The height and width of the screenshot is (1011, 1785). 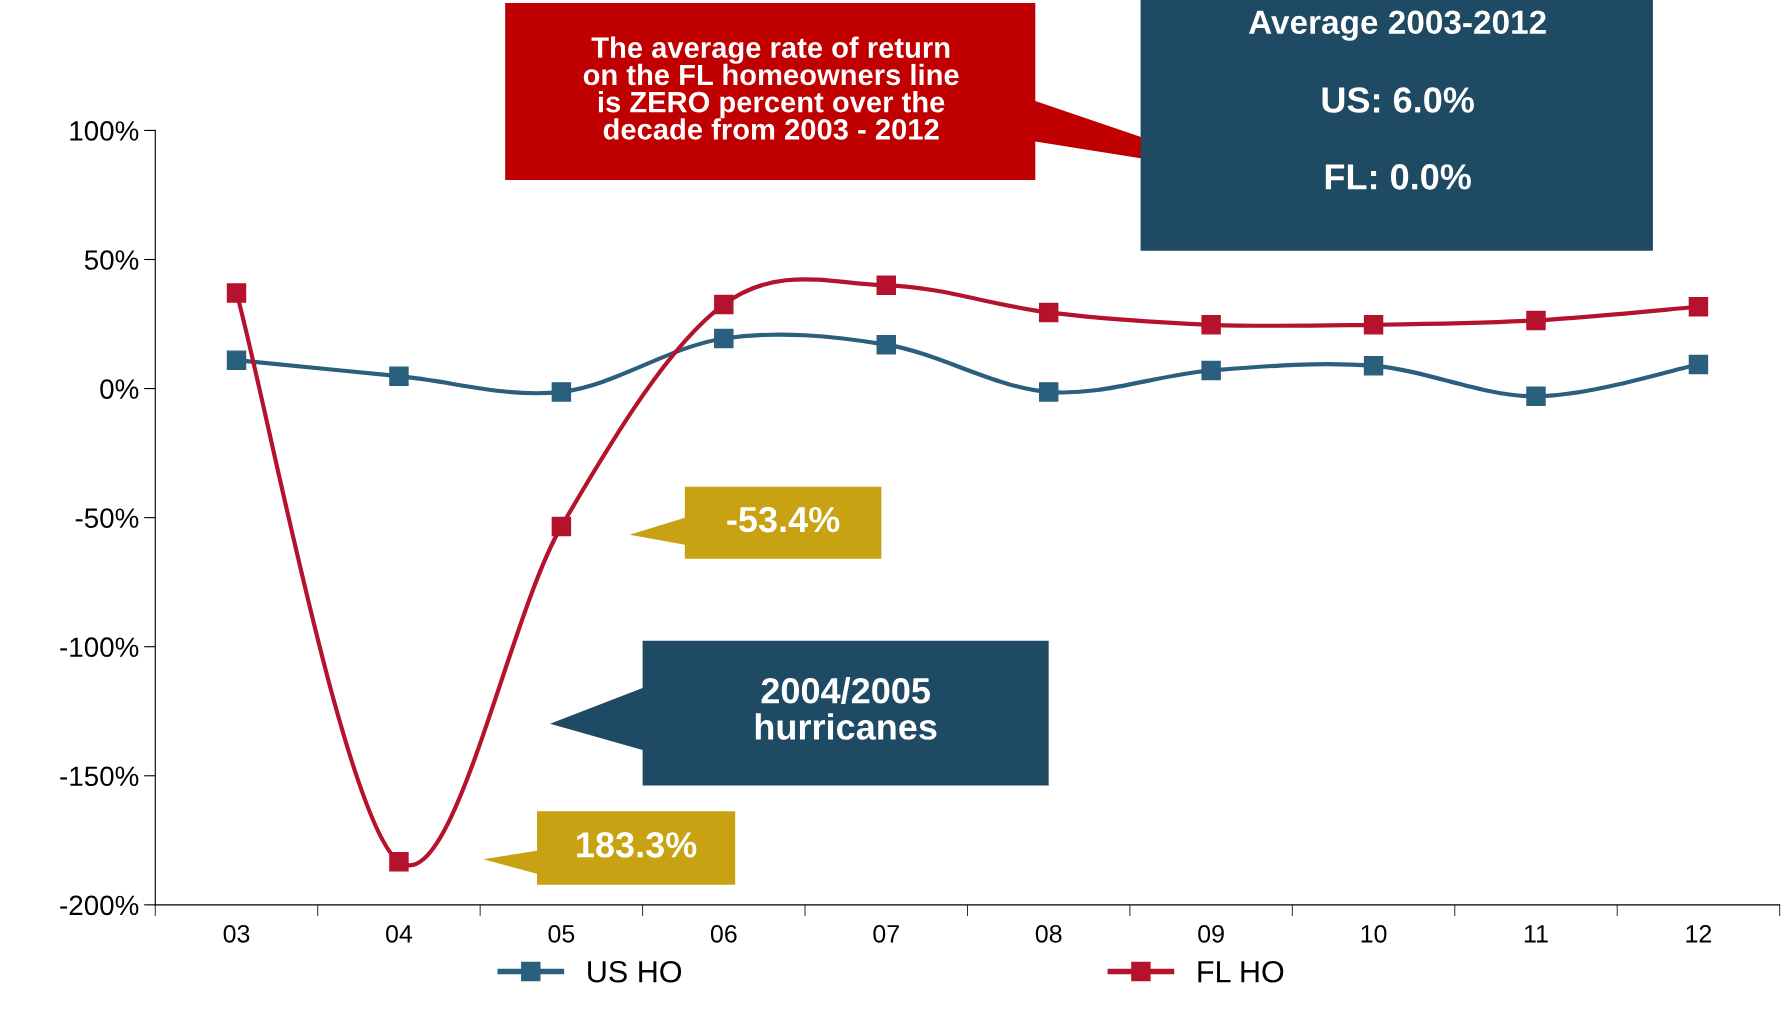 I want to click on annotation: FL: 0.0%, so click(x=1398, y=177).